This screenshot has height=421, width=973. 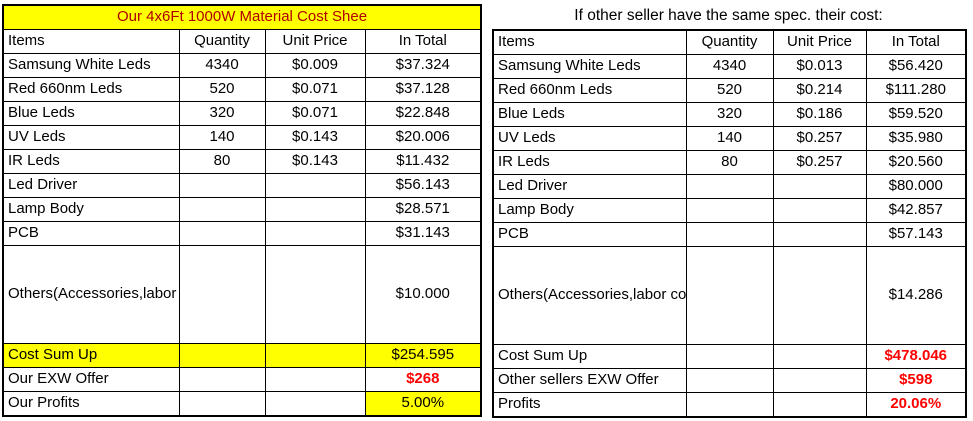 I want to click on item-cell: Our EXW Offer, so click(x=91, y=379).